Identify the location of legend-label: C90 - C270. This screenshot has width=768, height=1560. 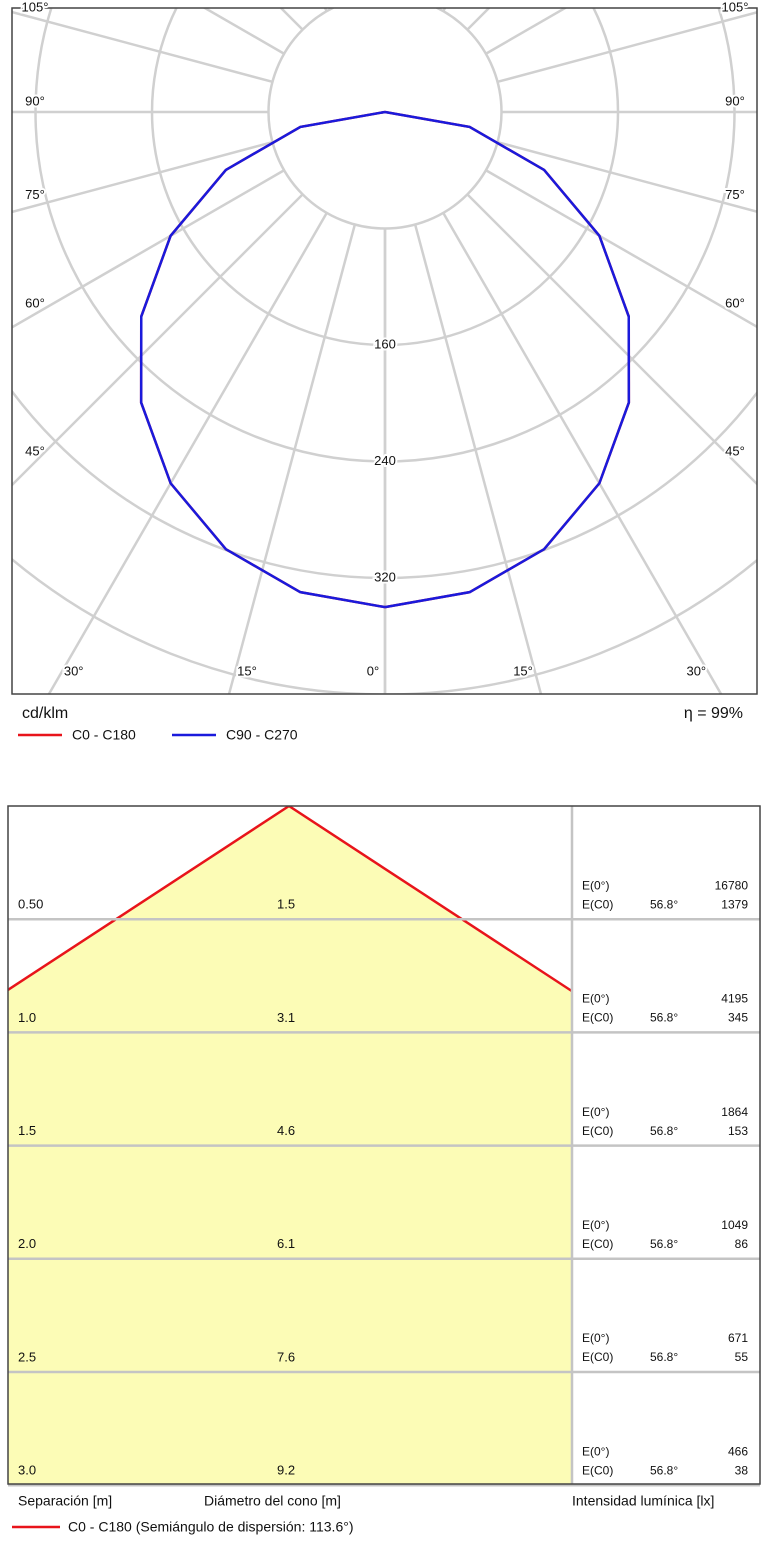
(262, 735).